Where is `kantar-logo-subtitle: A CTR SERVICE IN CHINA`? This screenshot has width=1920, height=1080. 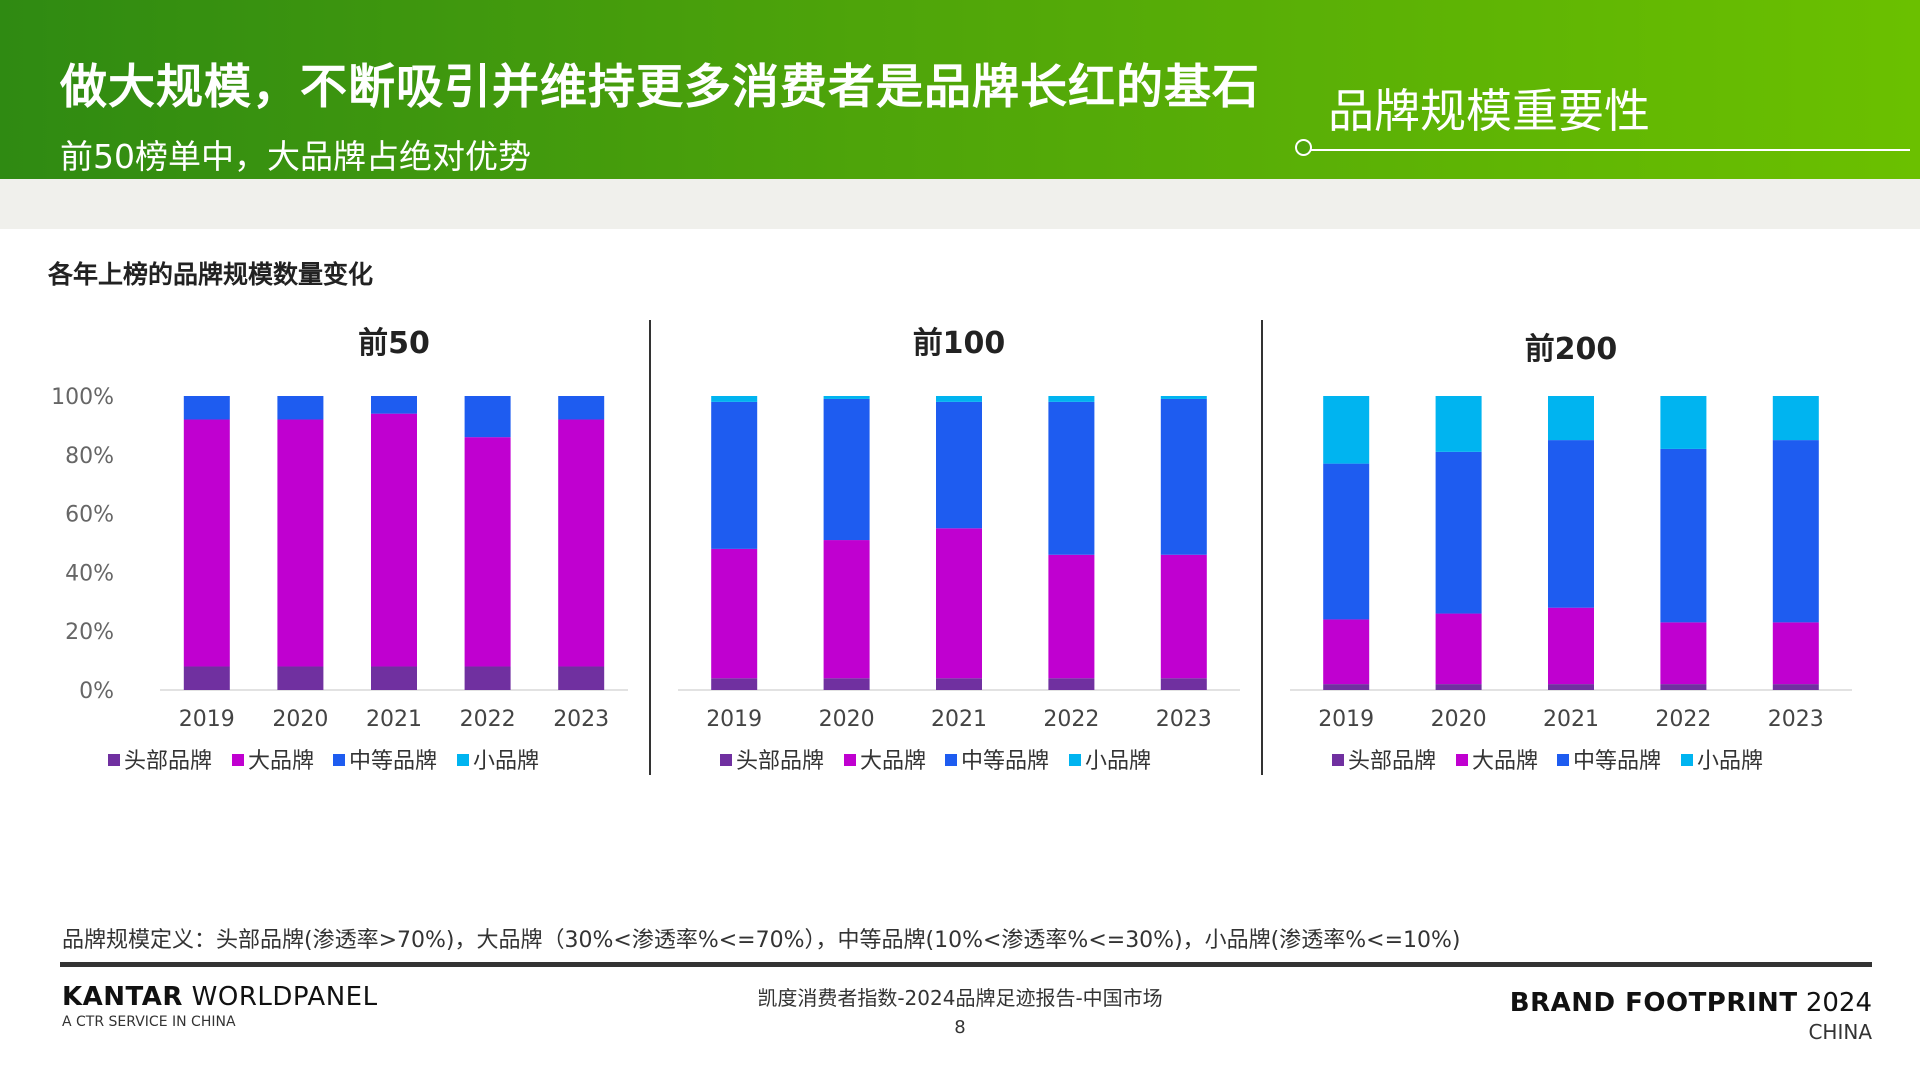
kantar-logo-subtitle: A CTR SERVICE IN CHINA is located at coordinates (149, 1022).